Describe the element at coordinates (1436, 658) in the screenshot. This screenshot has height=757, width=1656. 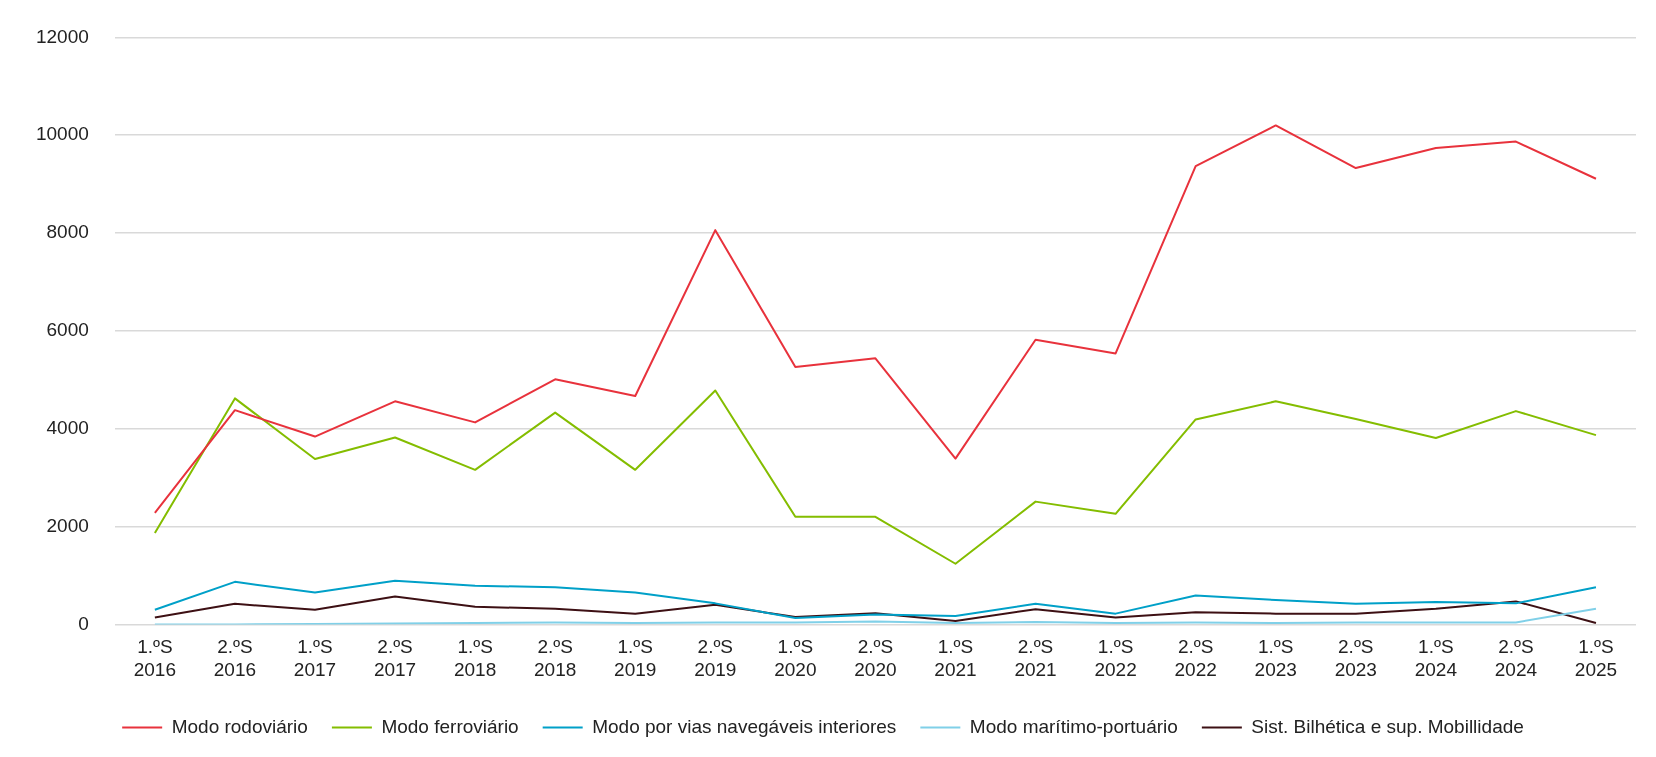
I see `x-tick-label: 1.ºS 2024` at that location.